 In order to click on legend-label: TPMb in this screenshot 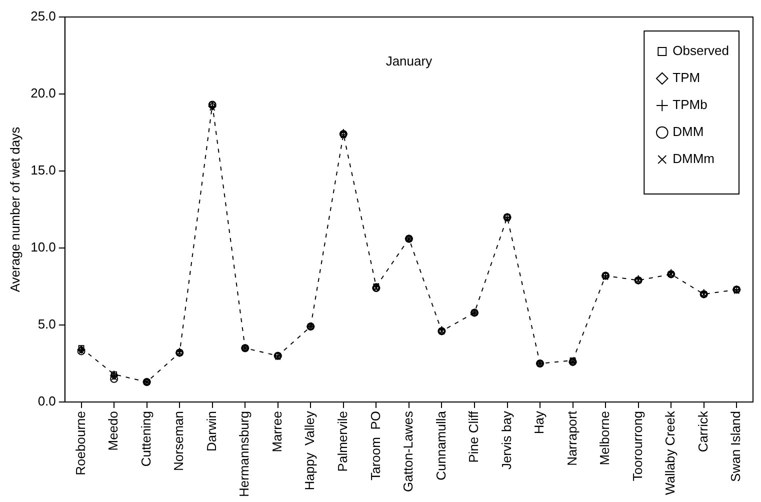, I will do `click(690, 104)`.